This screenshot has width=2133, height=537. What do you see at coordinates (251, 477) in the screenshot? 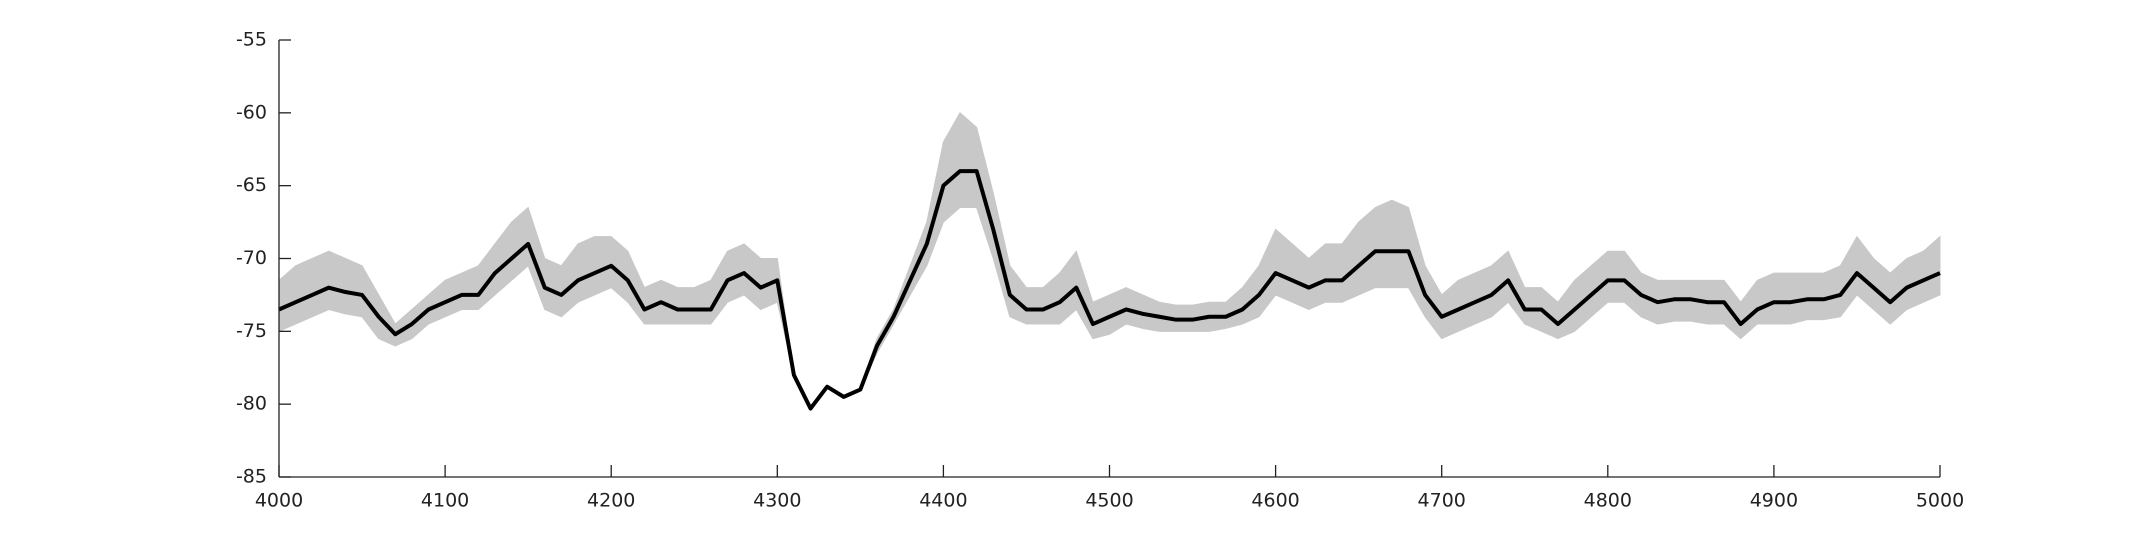
I see `y-tick-label: -85` at bounding box center [251, 477].